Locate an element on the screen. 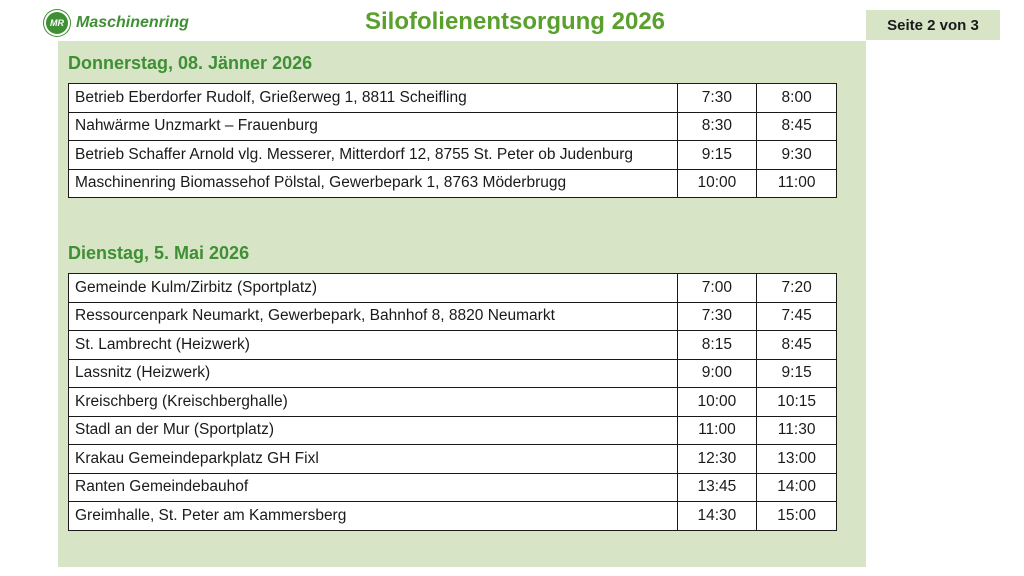  logo-text: Maschinenring is located at coordinates (132, 22).